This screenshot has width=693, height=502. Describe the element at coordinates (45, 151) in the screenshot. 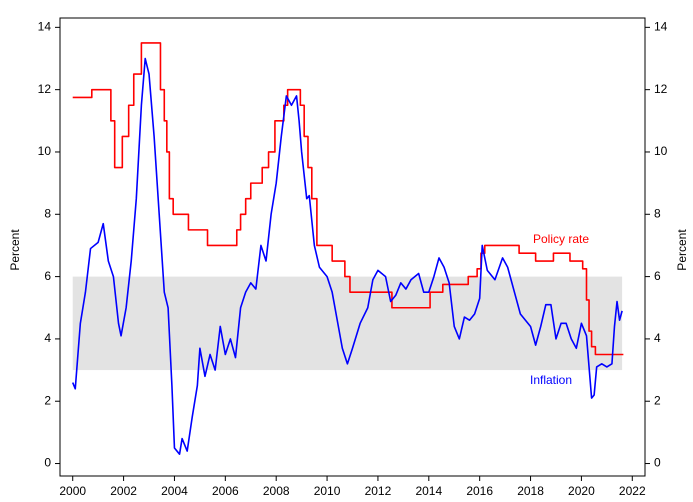

I see `y-tick-label: 10` at that location.